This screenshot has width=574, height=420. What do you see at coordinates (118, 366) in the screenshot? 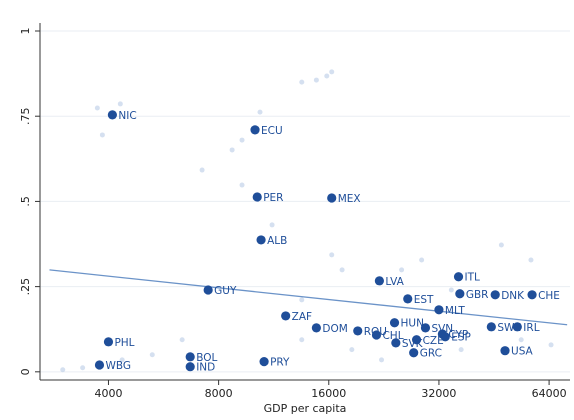
I see `point-label: WBG` at bounding box center [118, 366].